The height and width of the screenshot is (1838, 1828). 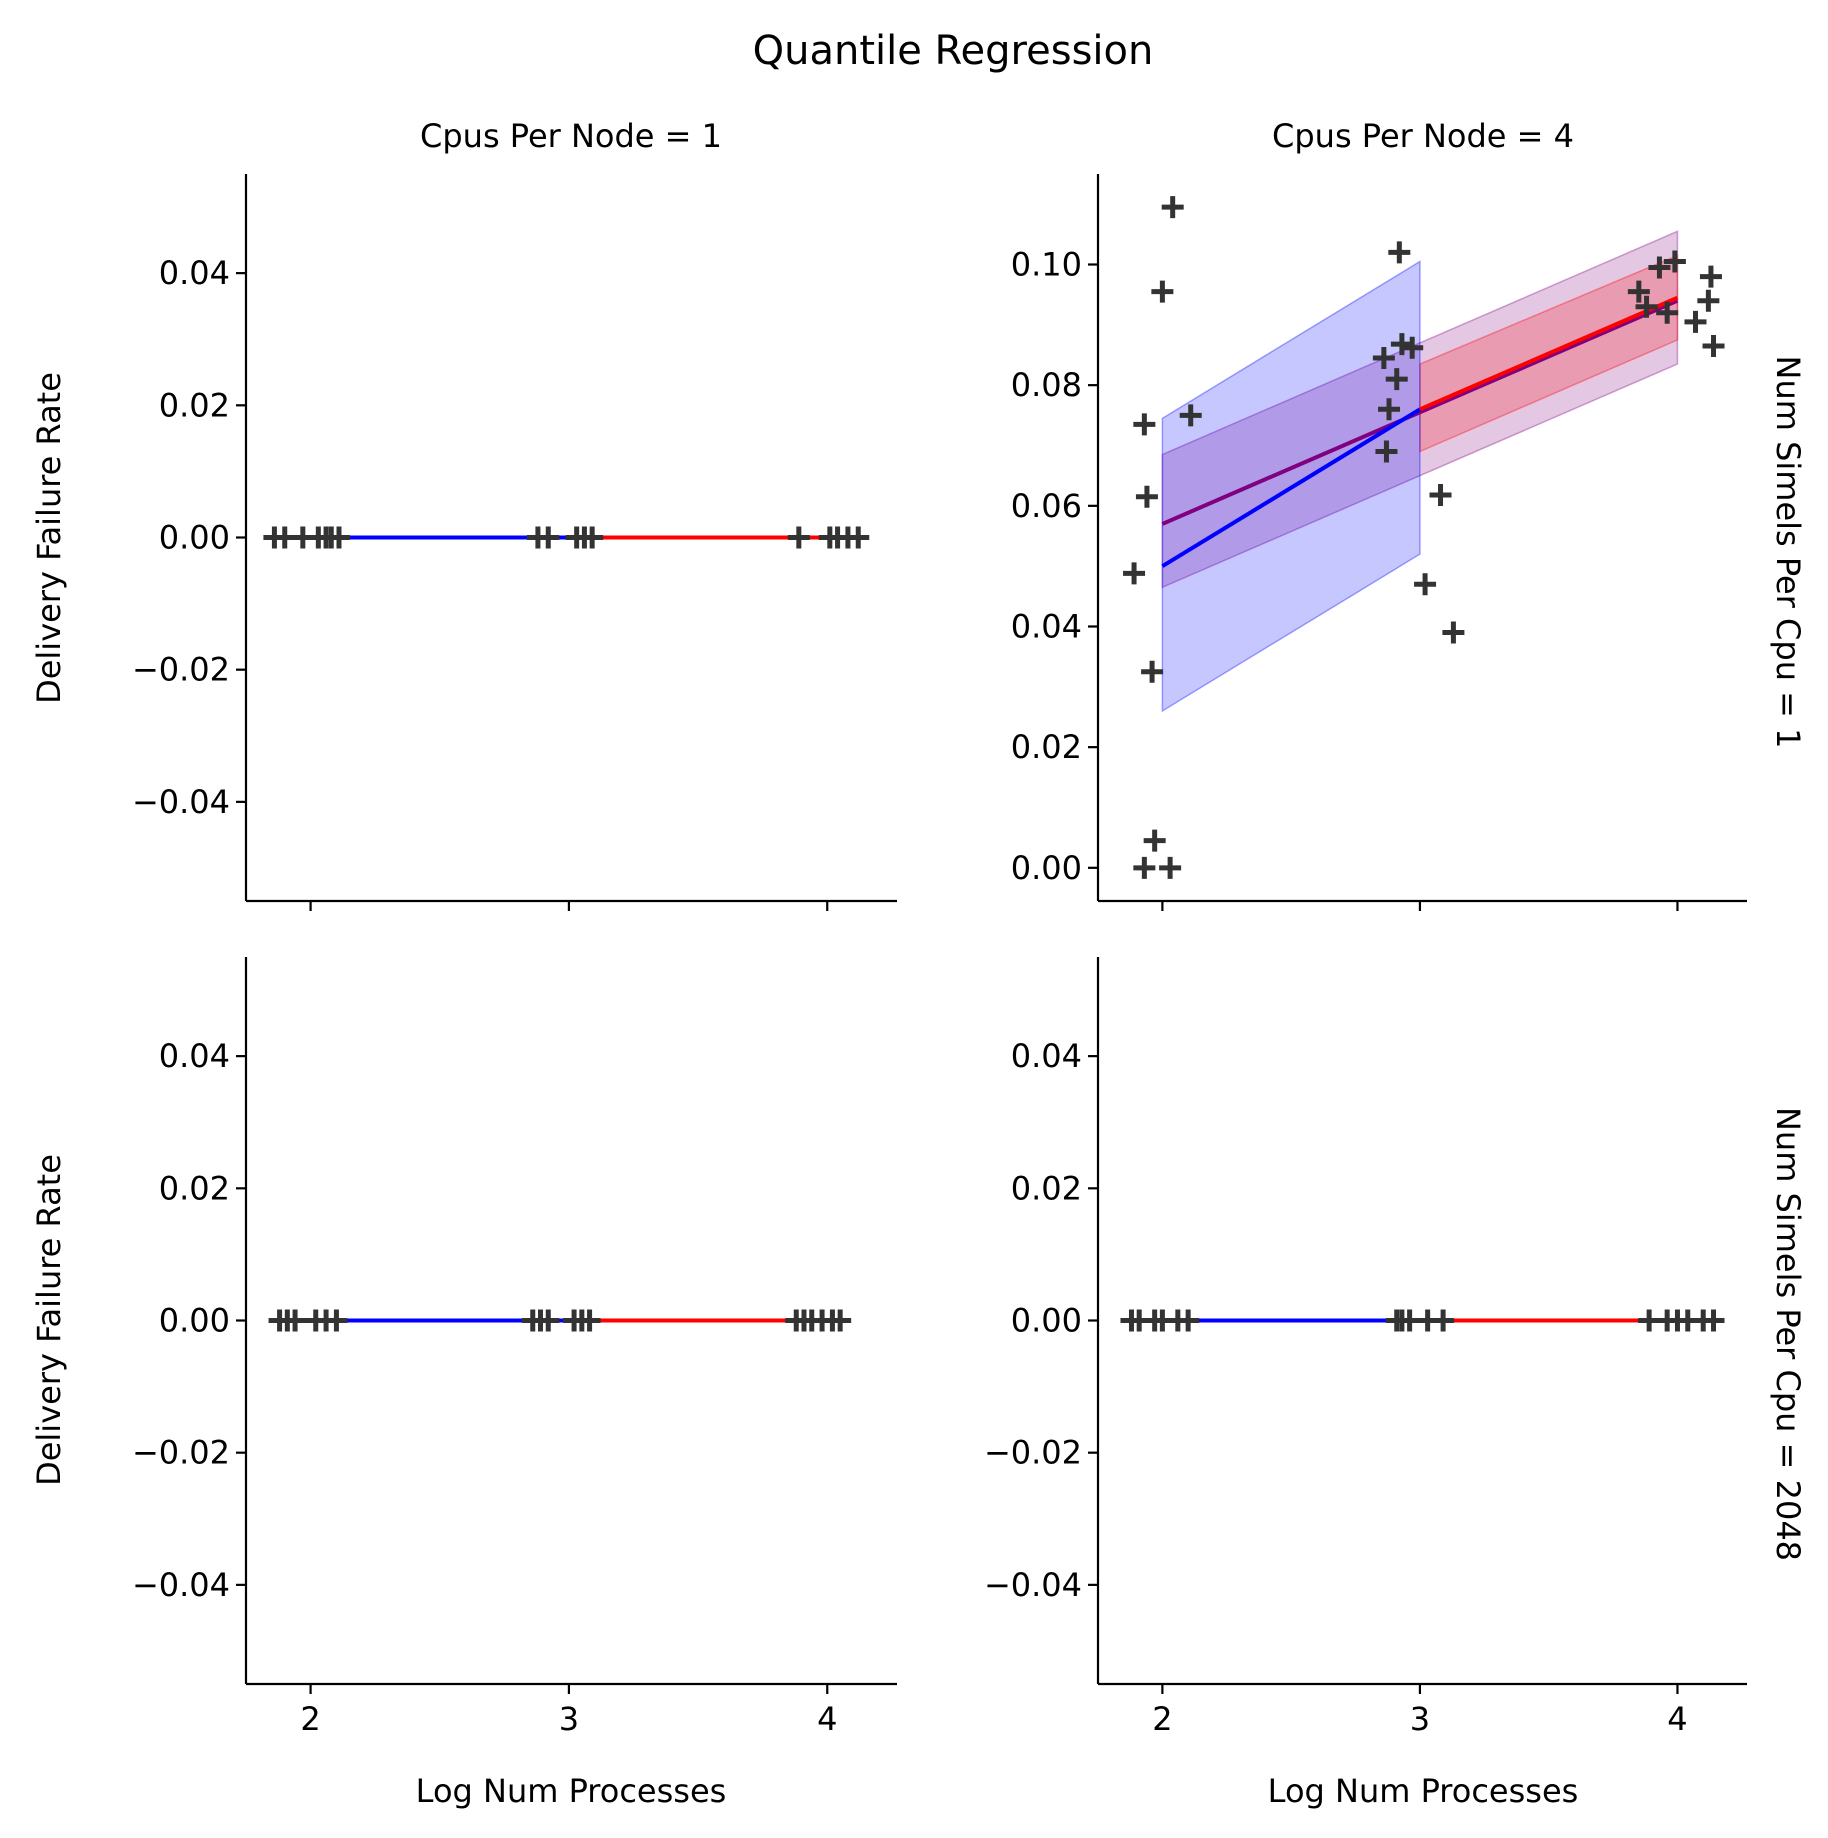 What do you see at coordinates (1162, 1719) in the screenshot?
I see `panel-2-2-x-tick-label-1: 2` at bounding box center [1162, 1719].